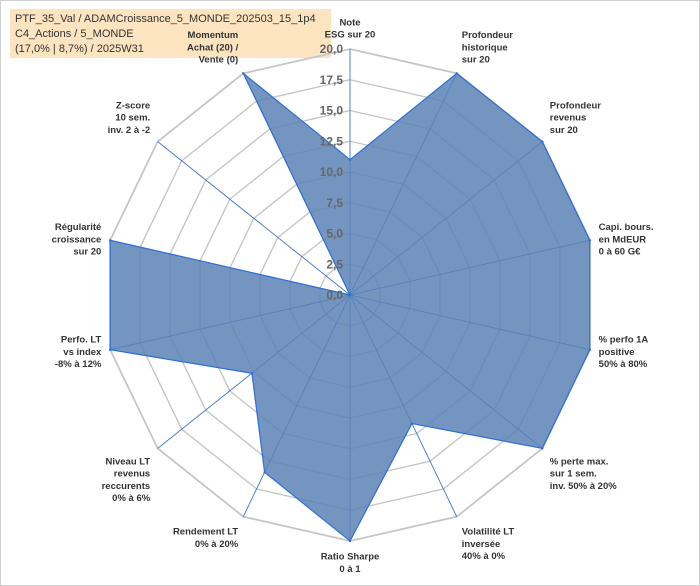  What do you see at coordinates (334, 234) in the screenshot?
I see `tick-label-2: 5,0` at bounding box center [334, 234].